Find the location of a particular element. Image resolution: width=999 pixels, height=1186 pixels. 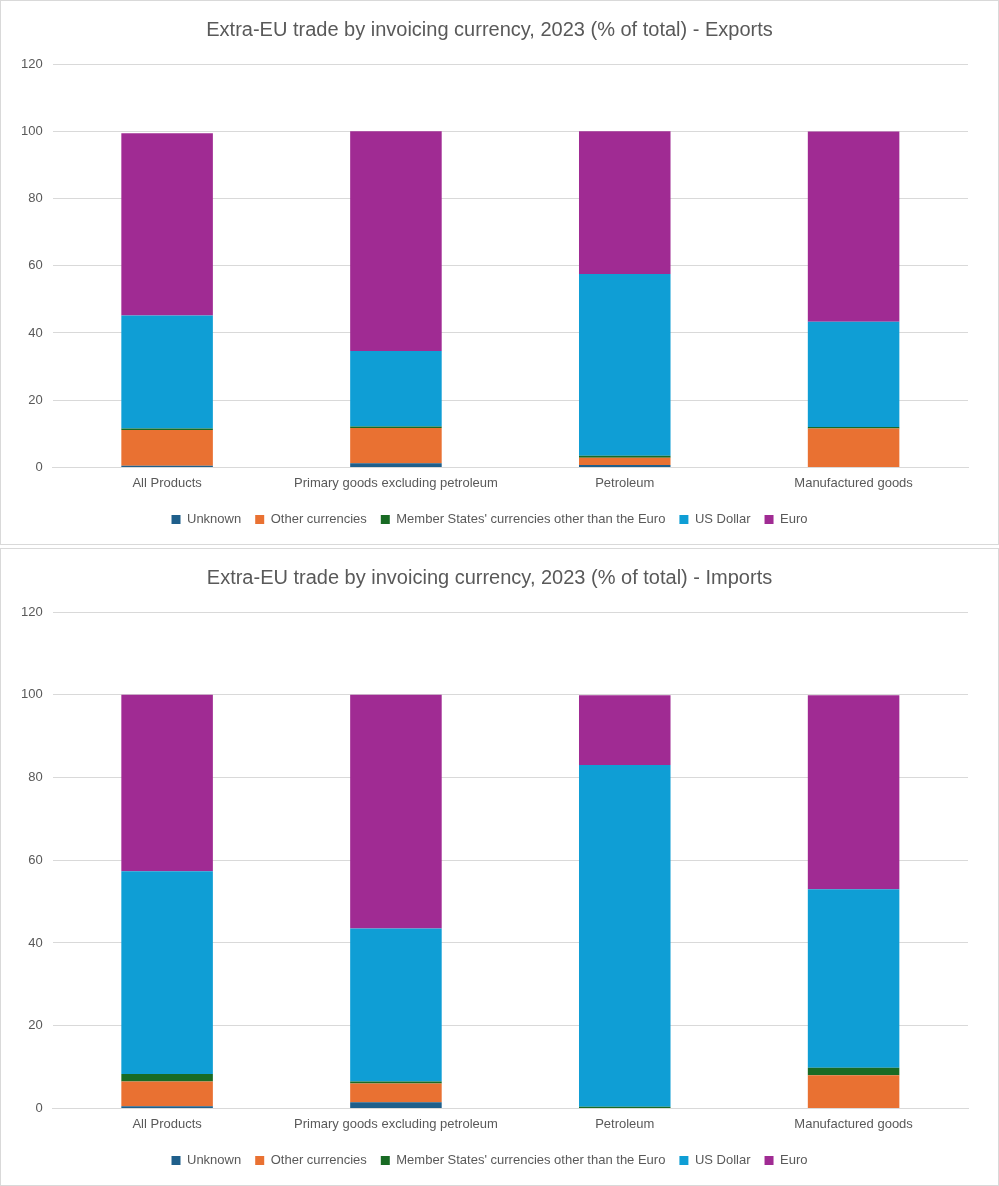

chart-title: Extra-EU trade by invoicing currency, 2023 (% of total) - Exports is located at coordinates (489, 28).